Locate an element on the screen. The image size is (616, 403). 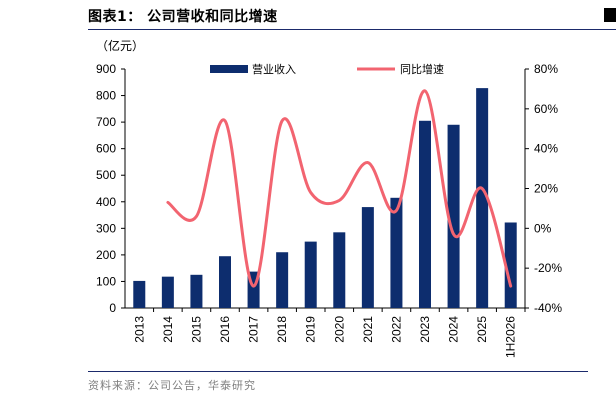
left-tick-label: 100 is located at coordinates (106, 281).